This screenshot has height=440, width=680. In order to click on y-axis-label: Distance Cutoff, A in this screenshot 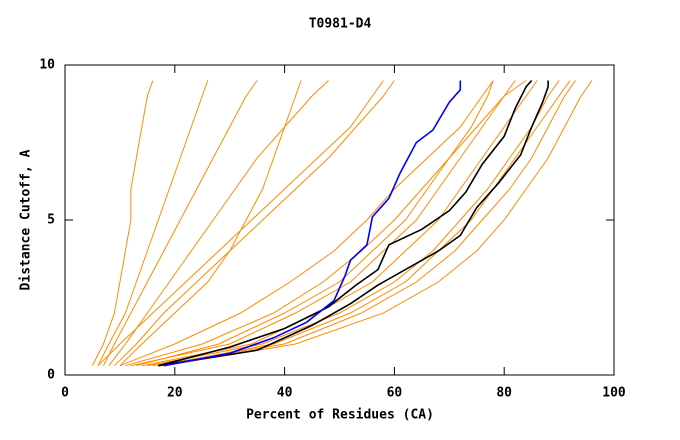, I will do `click(26, 219)`.